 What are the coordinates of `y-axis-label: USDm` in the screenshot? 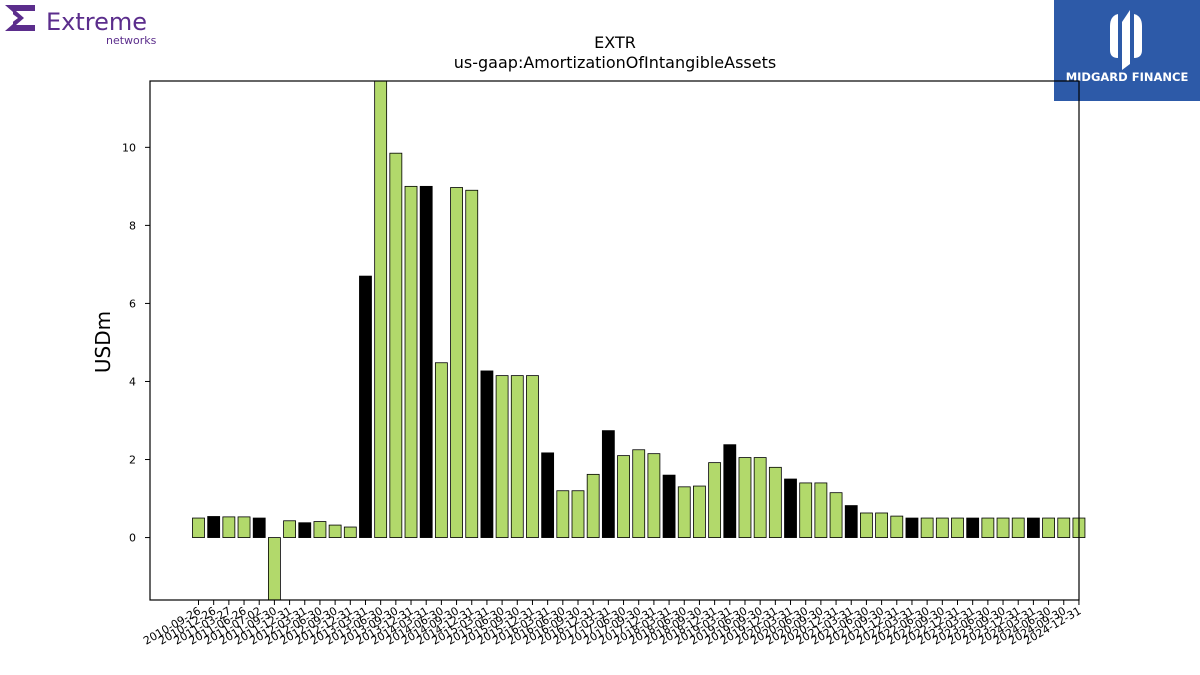 It's located at (103, 342).